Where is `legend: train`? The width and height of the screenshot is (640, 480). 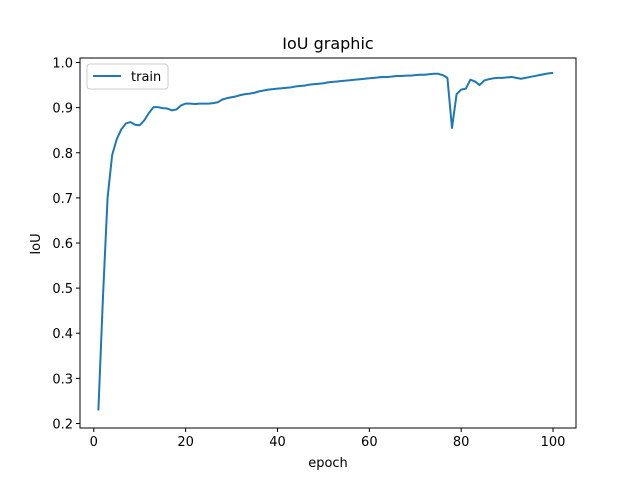
legend: train is located at coordinates (127, 76).